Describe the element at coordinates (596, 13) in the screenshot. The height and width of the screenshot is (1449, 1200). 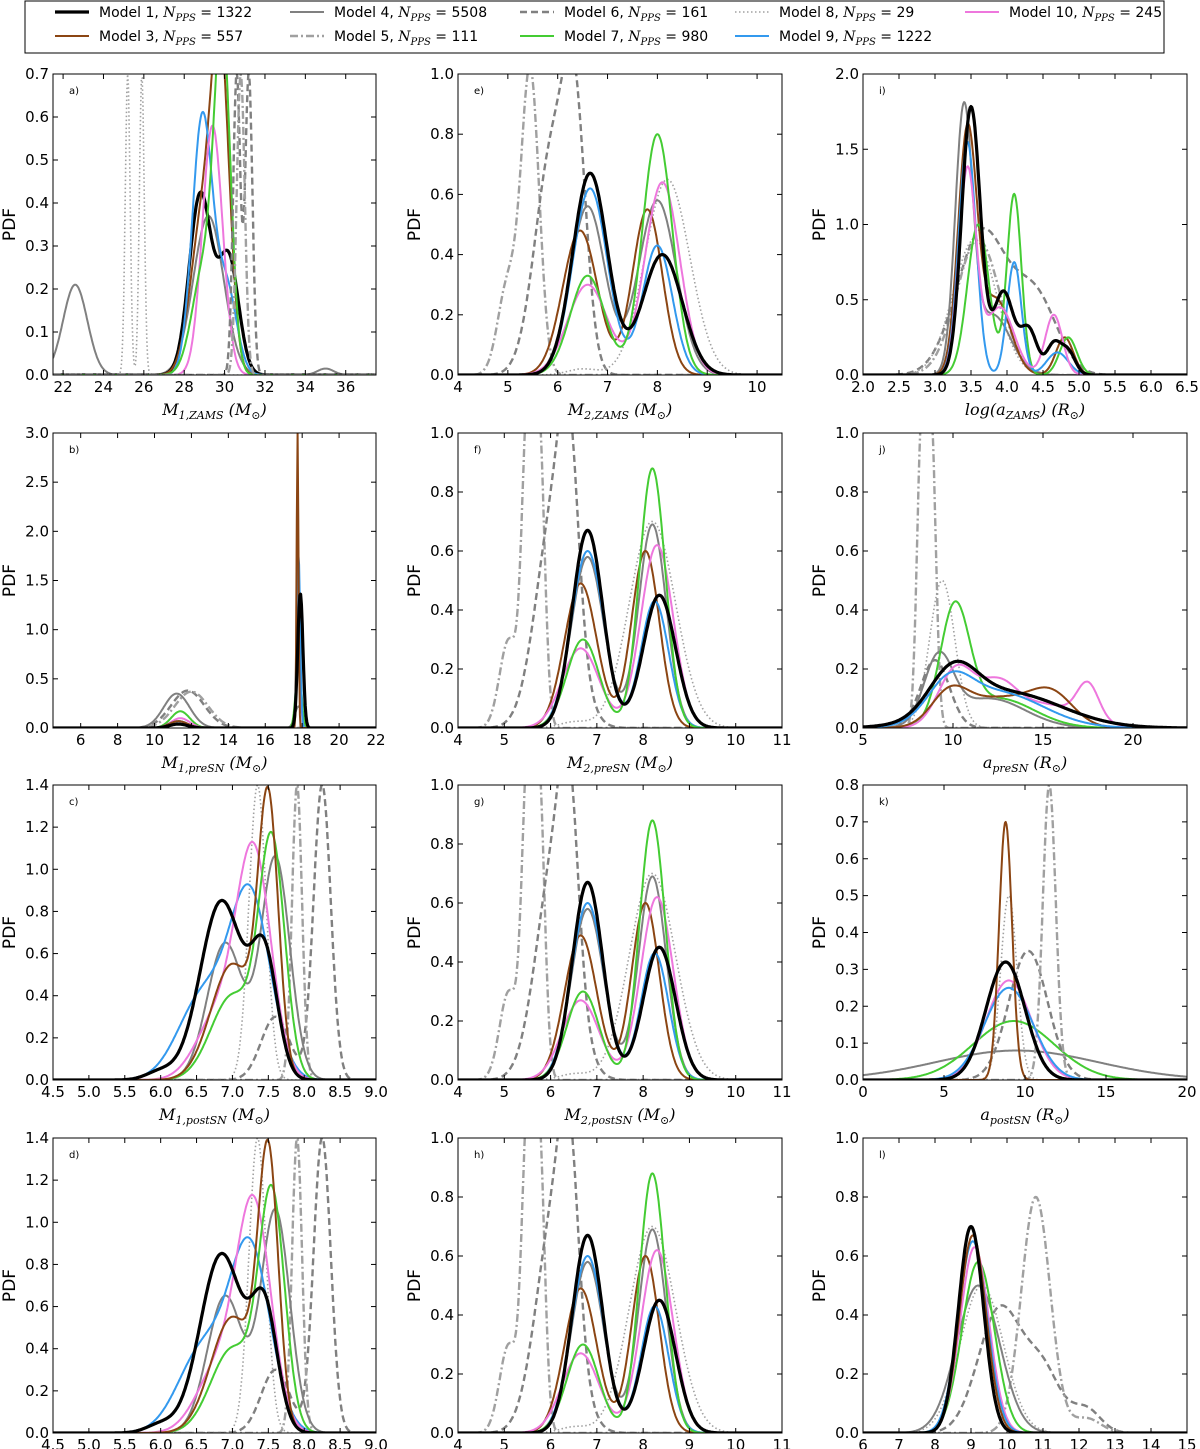
I see `legend-model-name: Model 6,` at that location.